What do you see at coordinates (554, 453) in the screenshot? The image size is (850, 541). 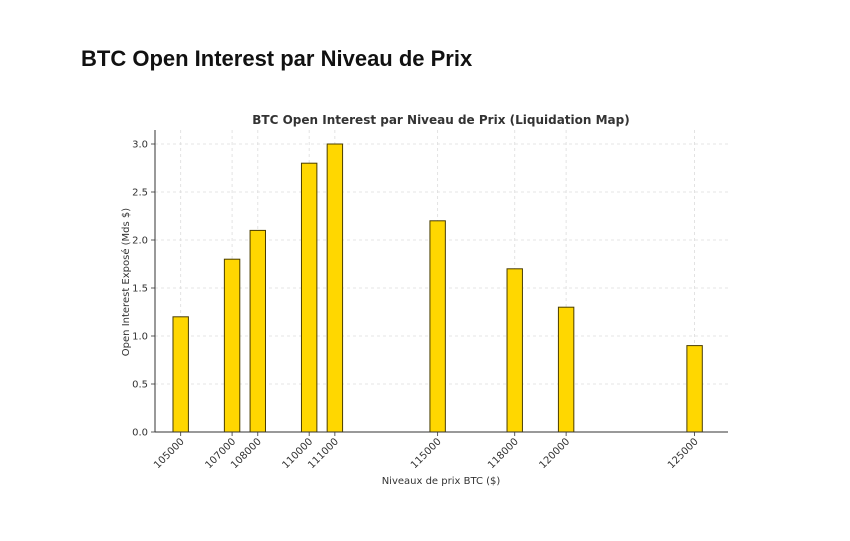 I see `x-tick-label: 120000` at bounding box center [554, 453].